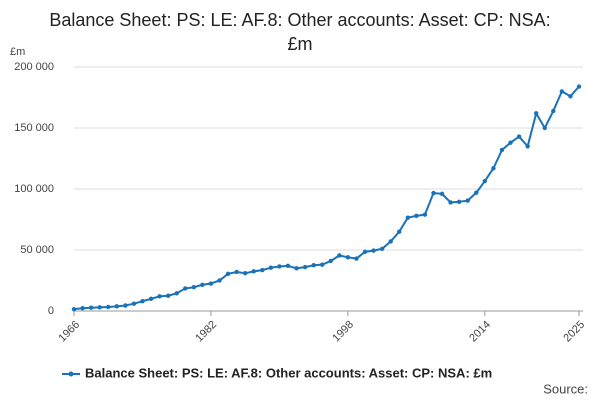  What do you see at coordinates (34, 189) in the screenshot?
I see `y-tick-label: 100 000` at bounding box center [34, 189].